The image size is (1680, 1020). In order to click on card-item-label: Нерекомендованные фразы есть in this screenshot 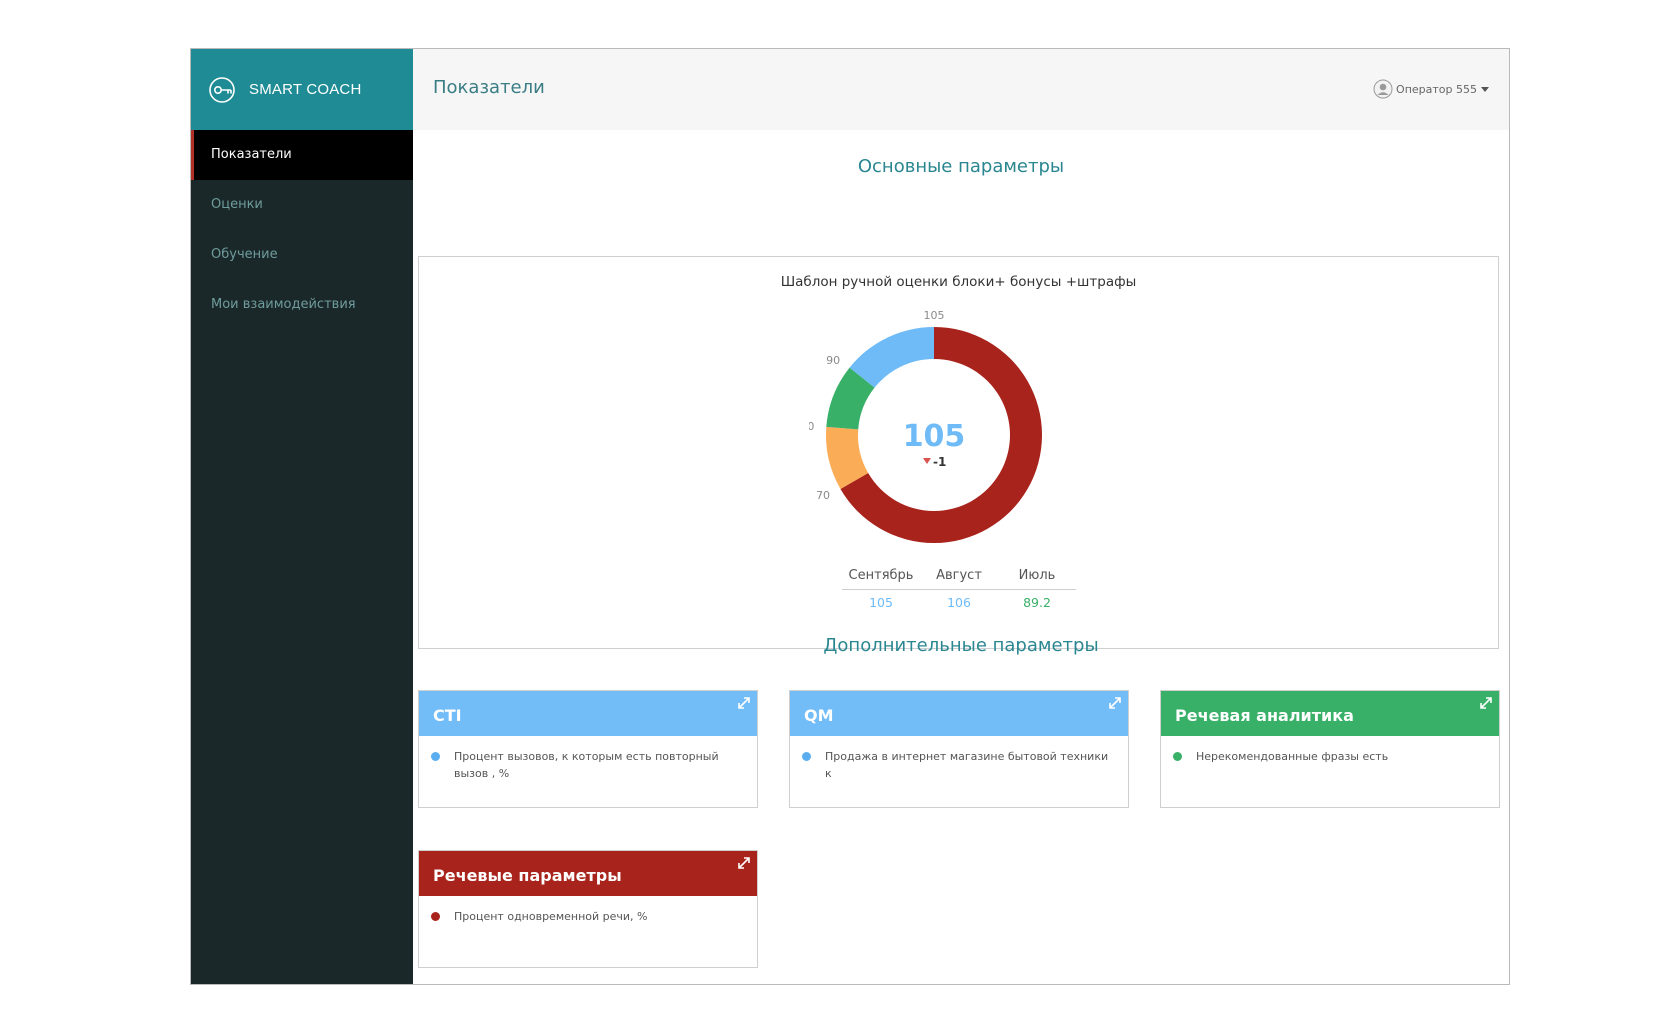, I will do `click(1292, 756)`.